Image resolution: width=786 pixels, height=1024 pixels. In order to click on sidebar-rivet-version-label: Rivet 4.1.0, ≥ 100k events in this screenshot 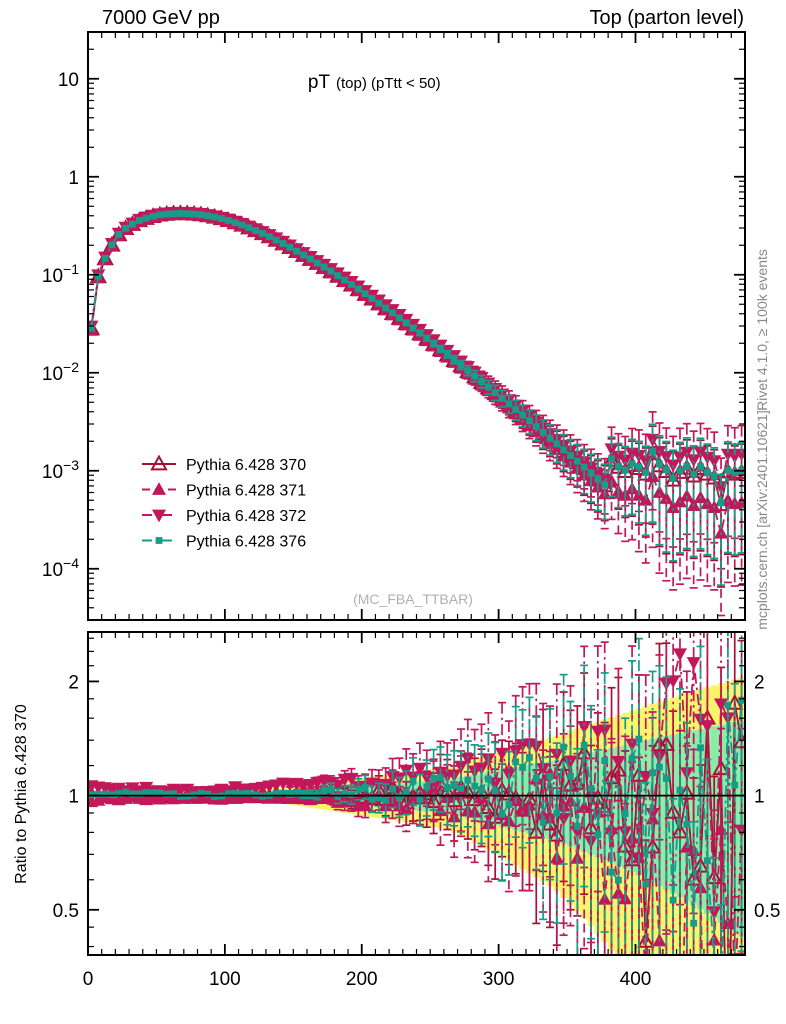, I will do `click(762, 330)`.